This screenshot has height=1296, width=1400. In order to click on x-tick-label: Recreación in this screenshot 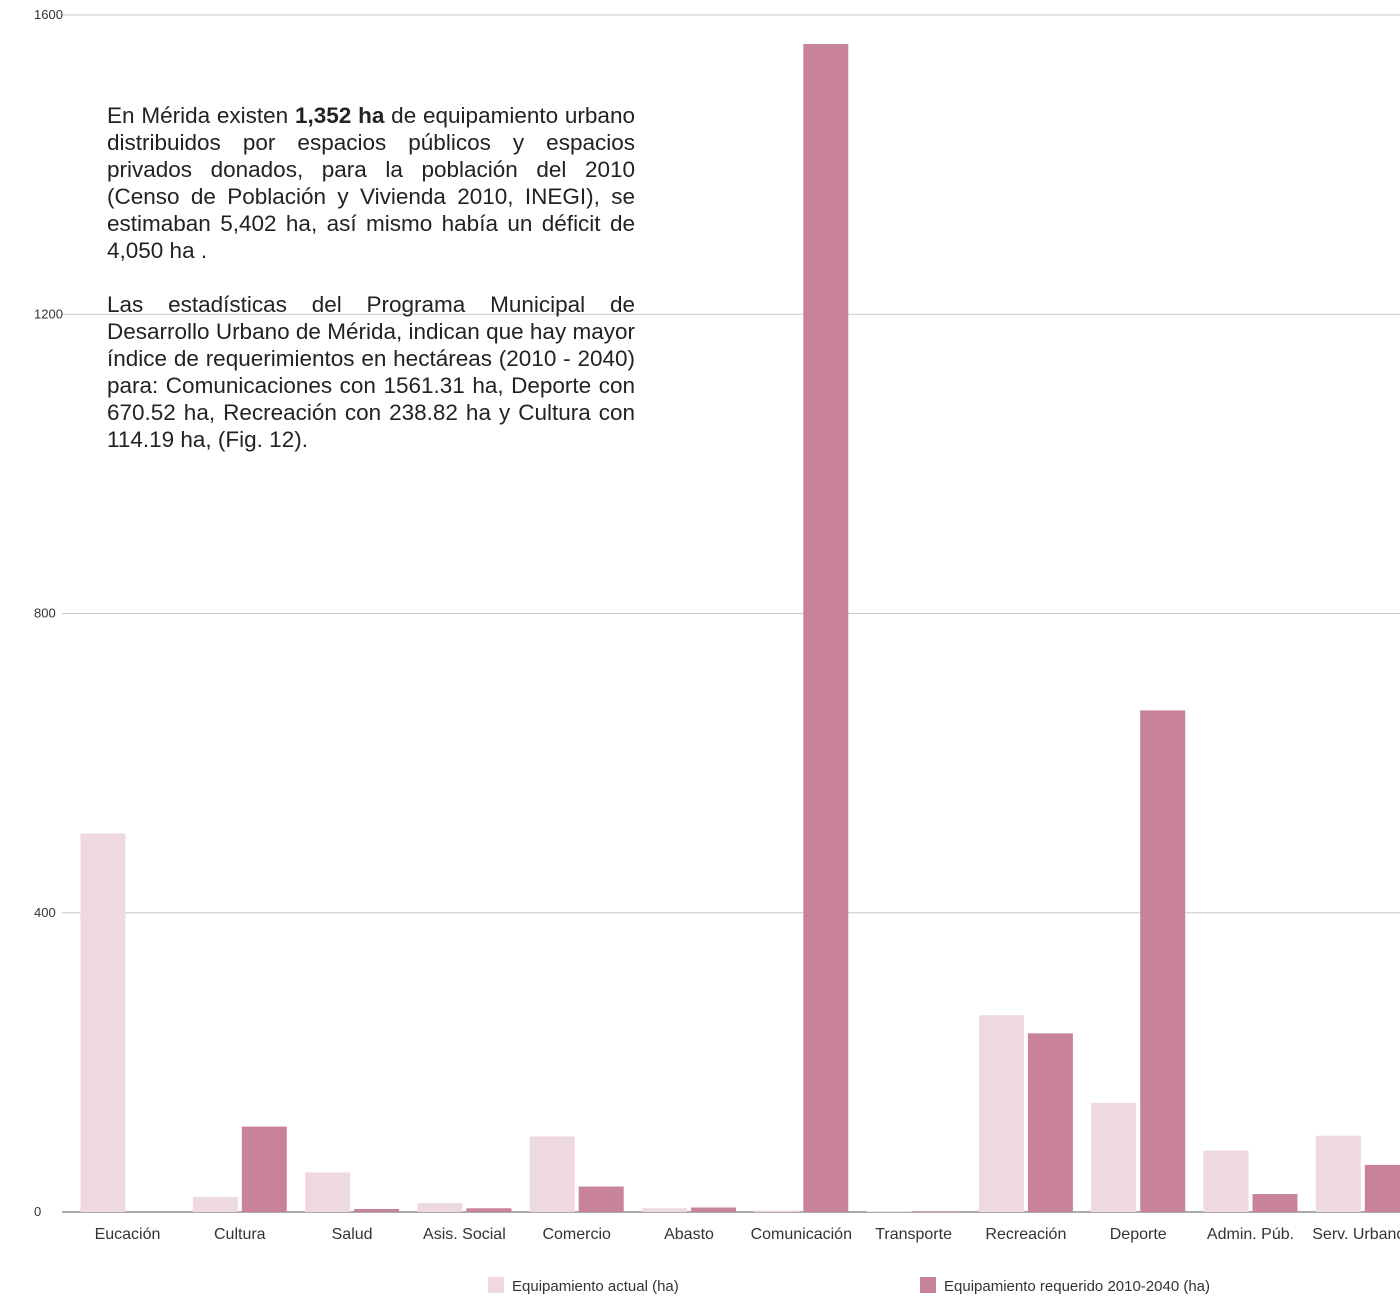, I will do `click(1025, 1234)`.